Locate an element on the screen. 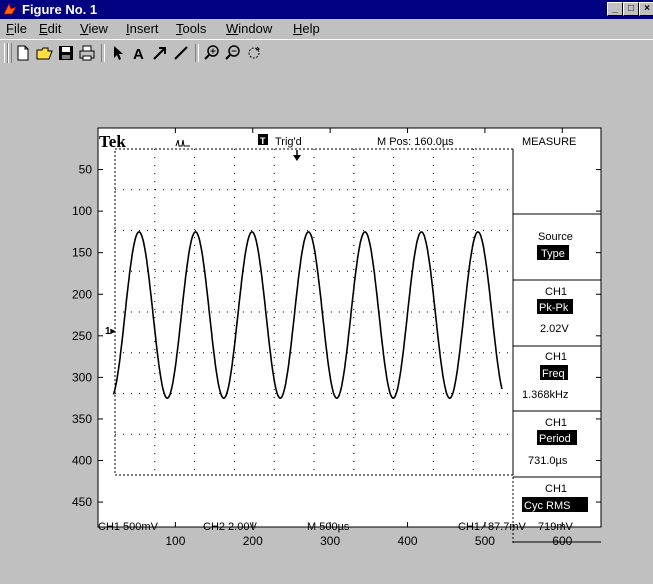 The image size is (653, 584). trigger-position-arrow is located at coordinates (297, 158).